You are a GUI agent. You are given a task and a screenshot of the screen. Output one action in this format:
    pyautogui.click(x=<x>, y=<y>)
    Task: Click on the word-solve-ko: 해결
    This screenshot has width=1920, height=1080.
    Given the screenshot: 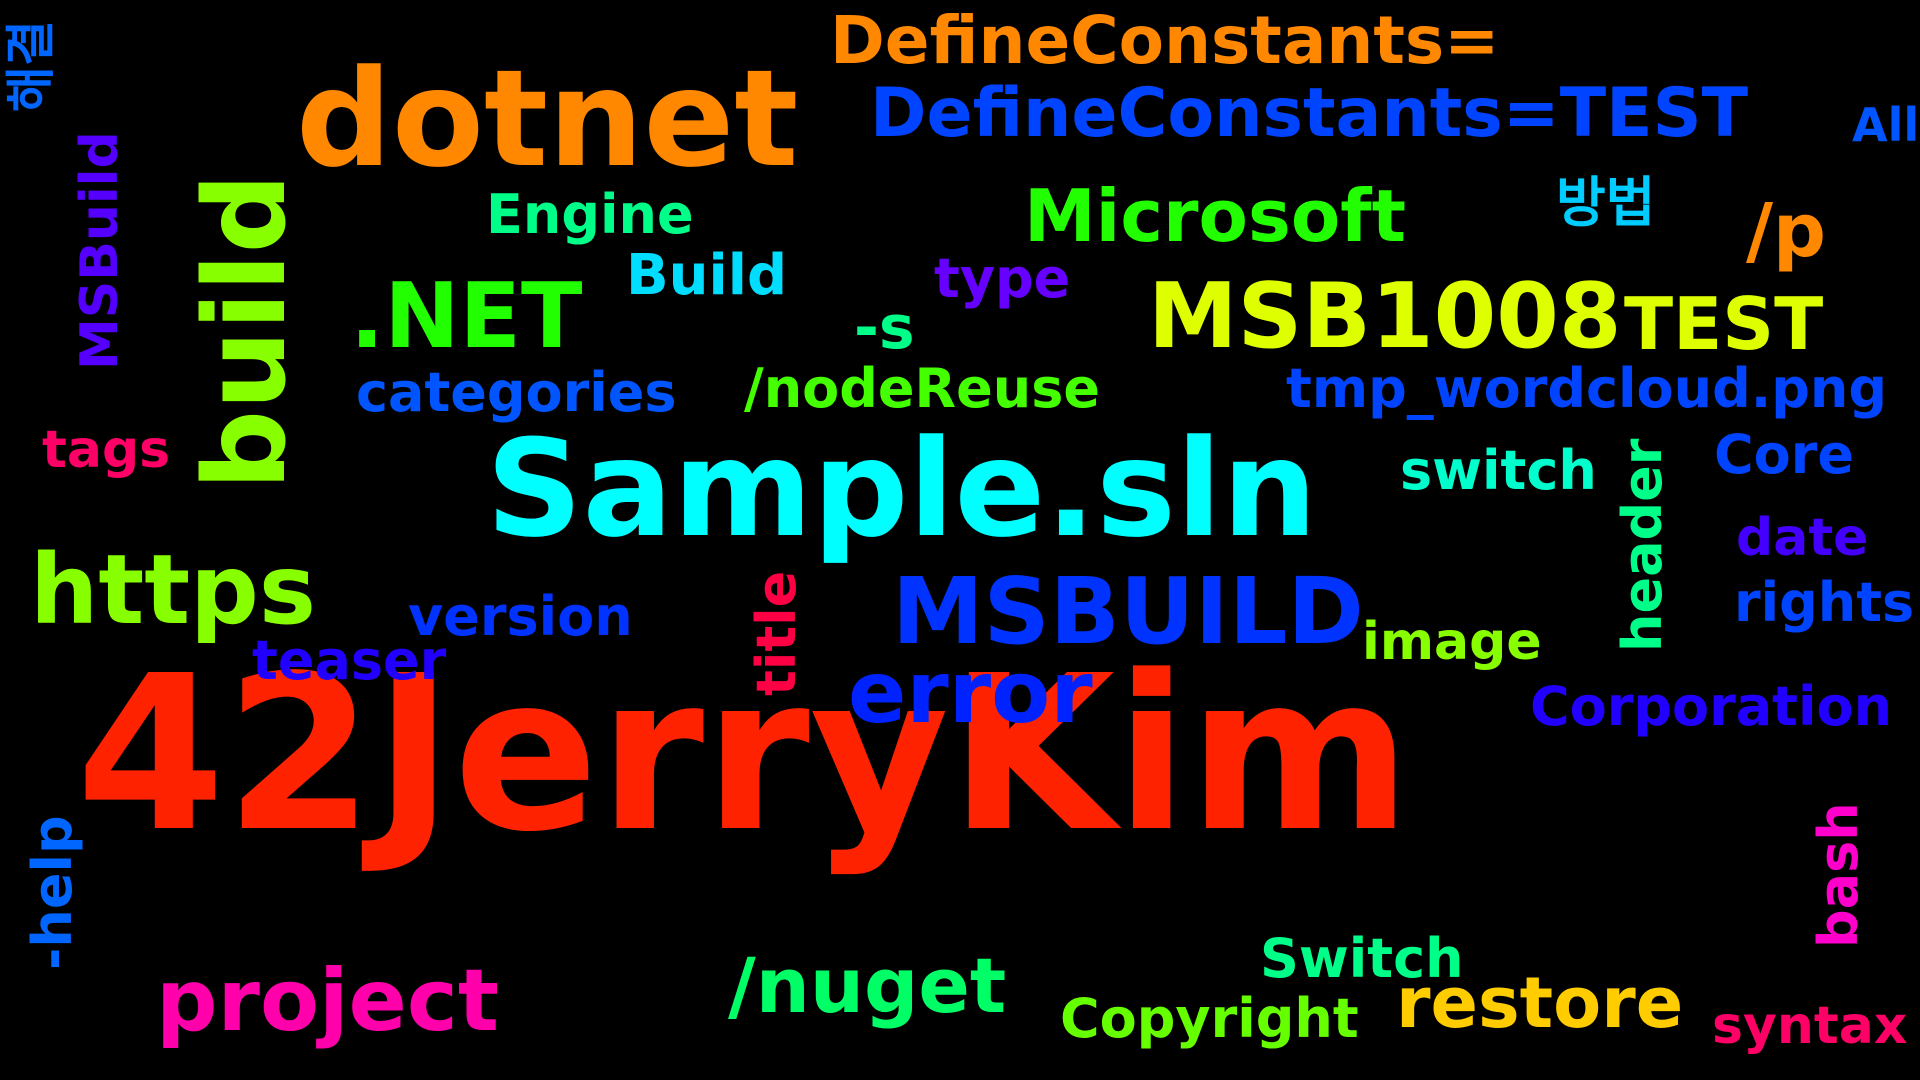 What is the action you would take?
    pyautogui.click(x=31, y=66)
    